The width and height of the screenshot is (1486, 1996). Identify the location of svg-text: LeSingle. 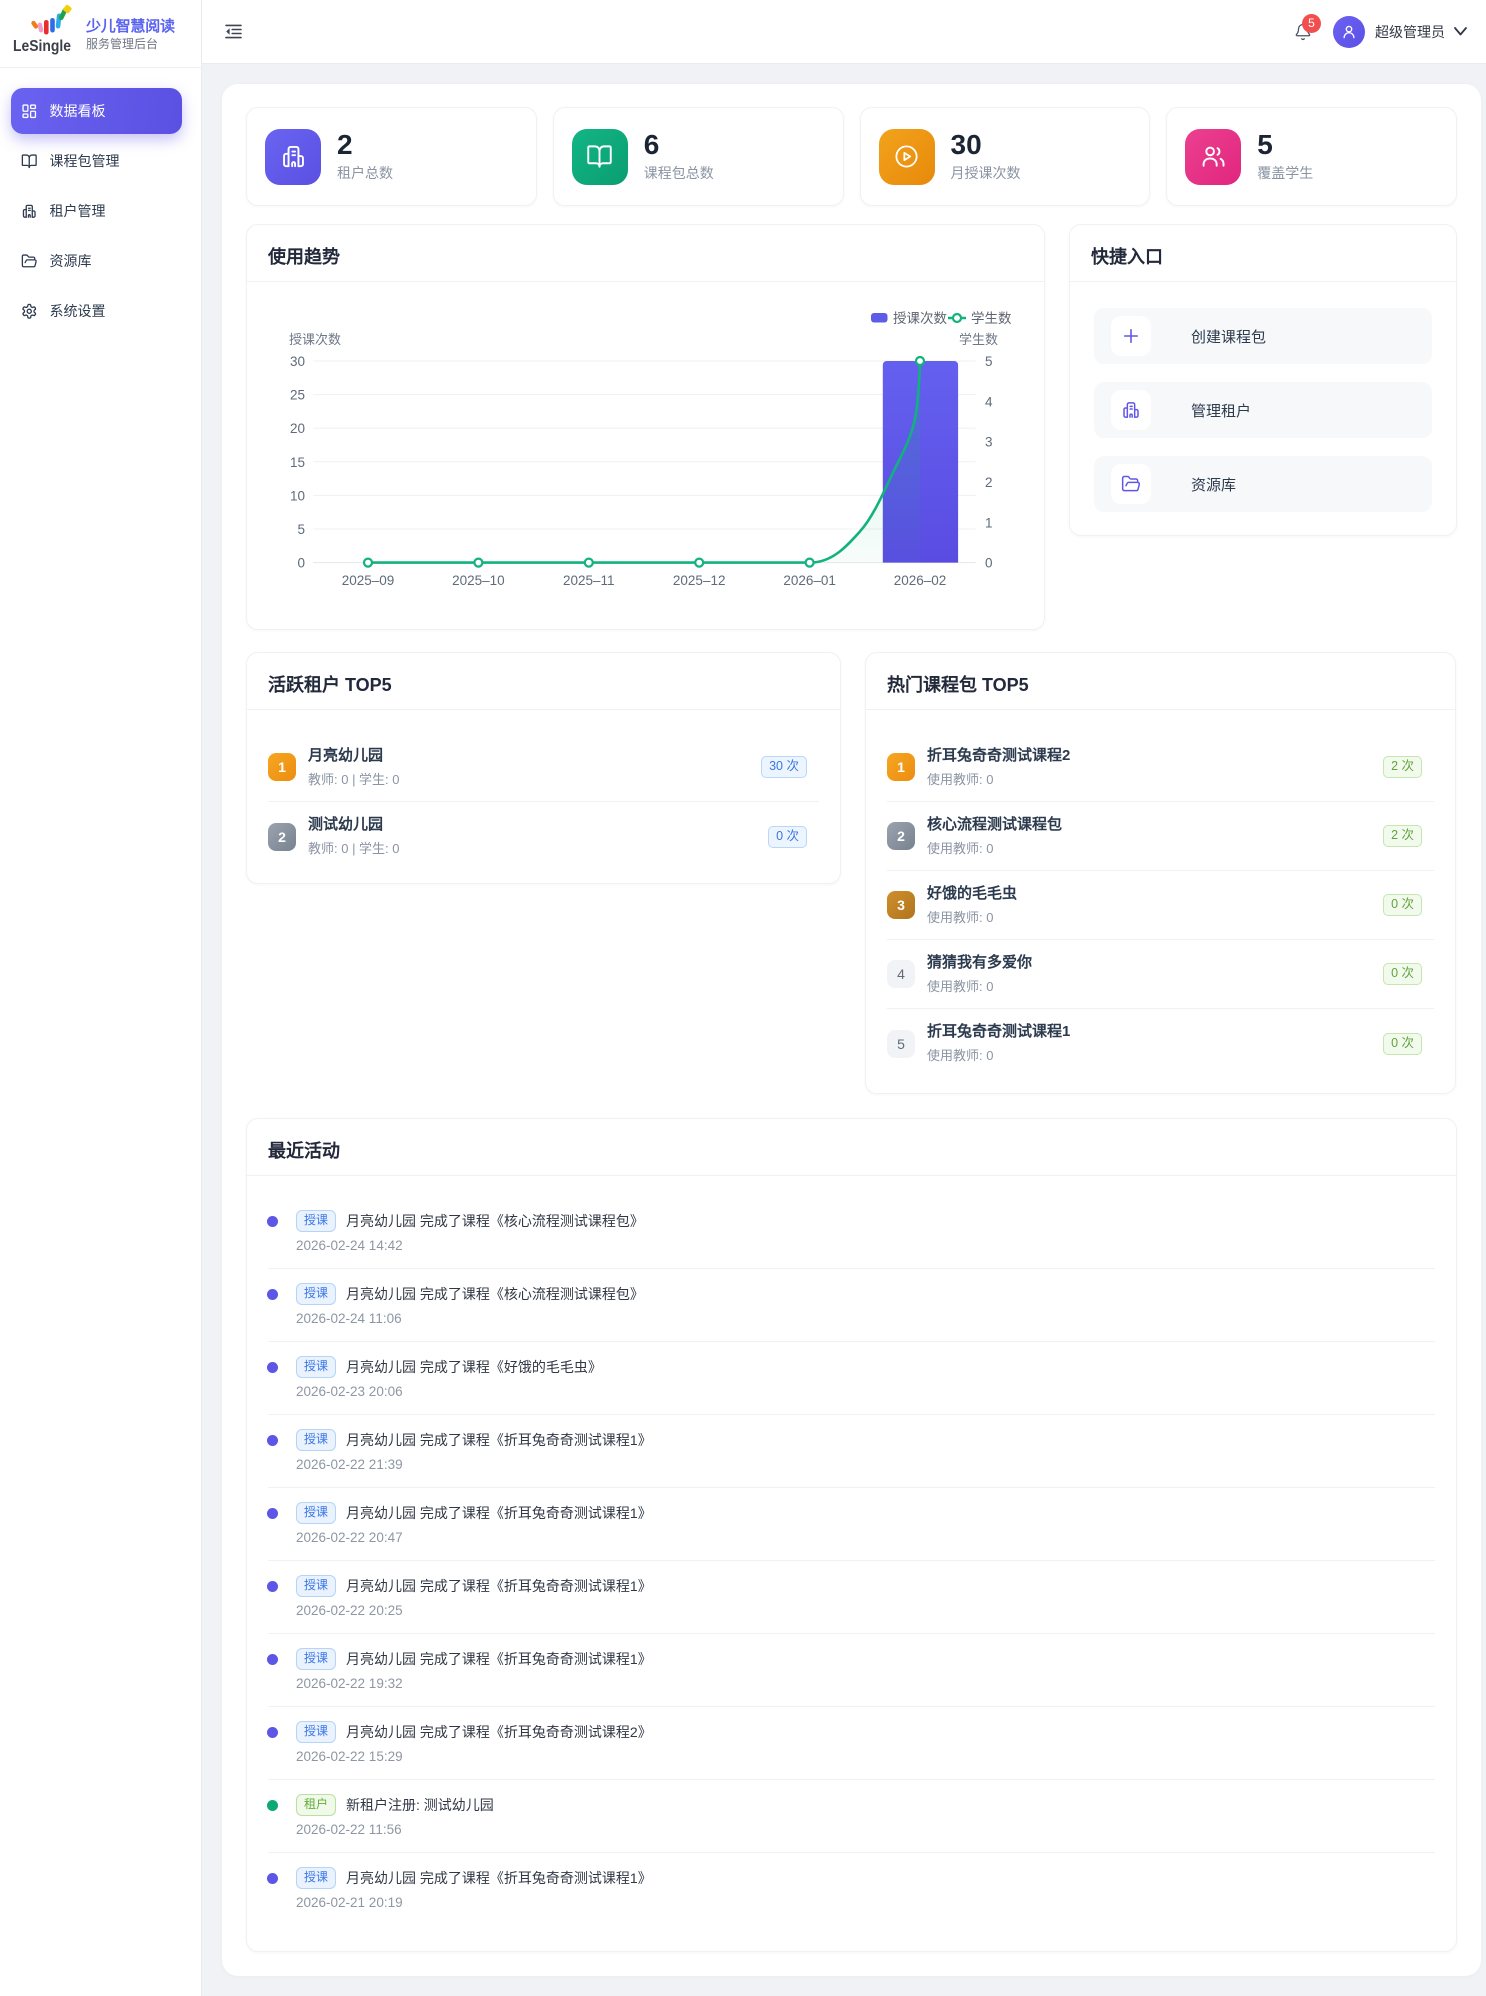
(42, 46).